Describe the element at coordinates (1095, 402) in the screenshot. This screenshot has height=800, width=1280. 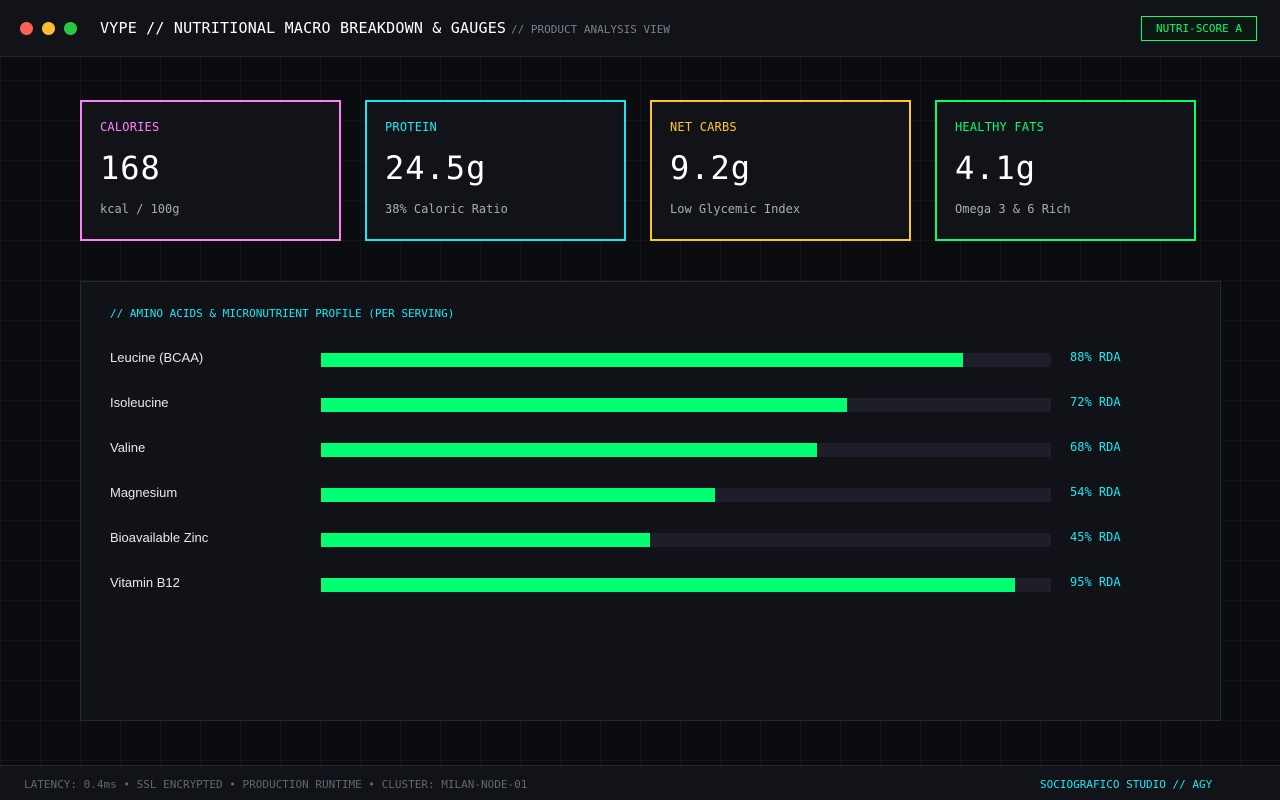
I see `nutrient-rda-value: 72% RDA` at that location.